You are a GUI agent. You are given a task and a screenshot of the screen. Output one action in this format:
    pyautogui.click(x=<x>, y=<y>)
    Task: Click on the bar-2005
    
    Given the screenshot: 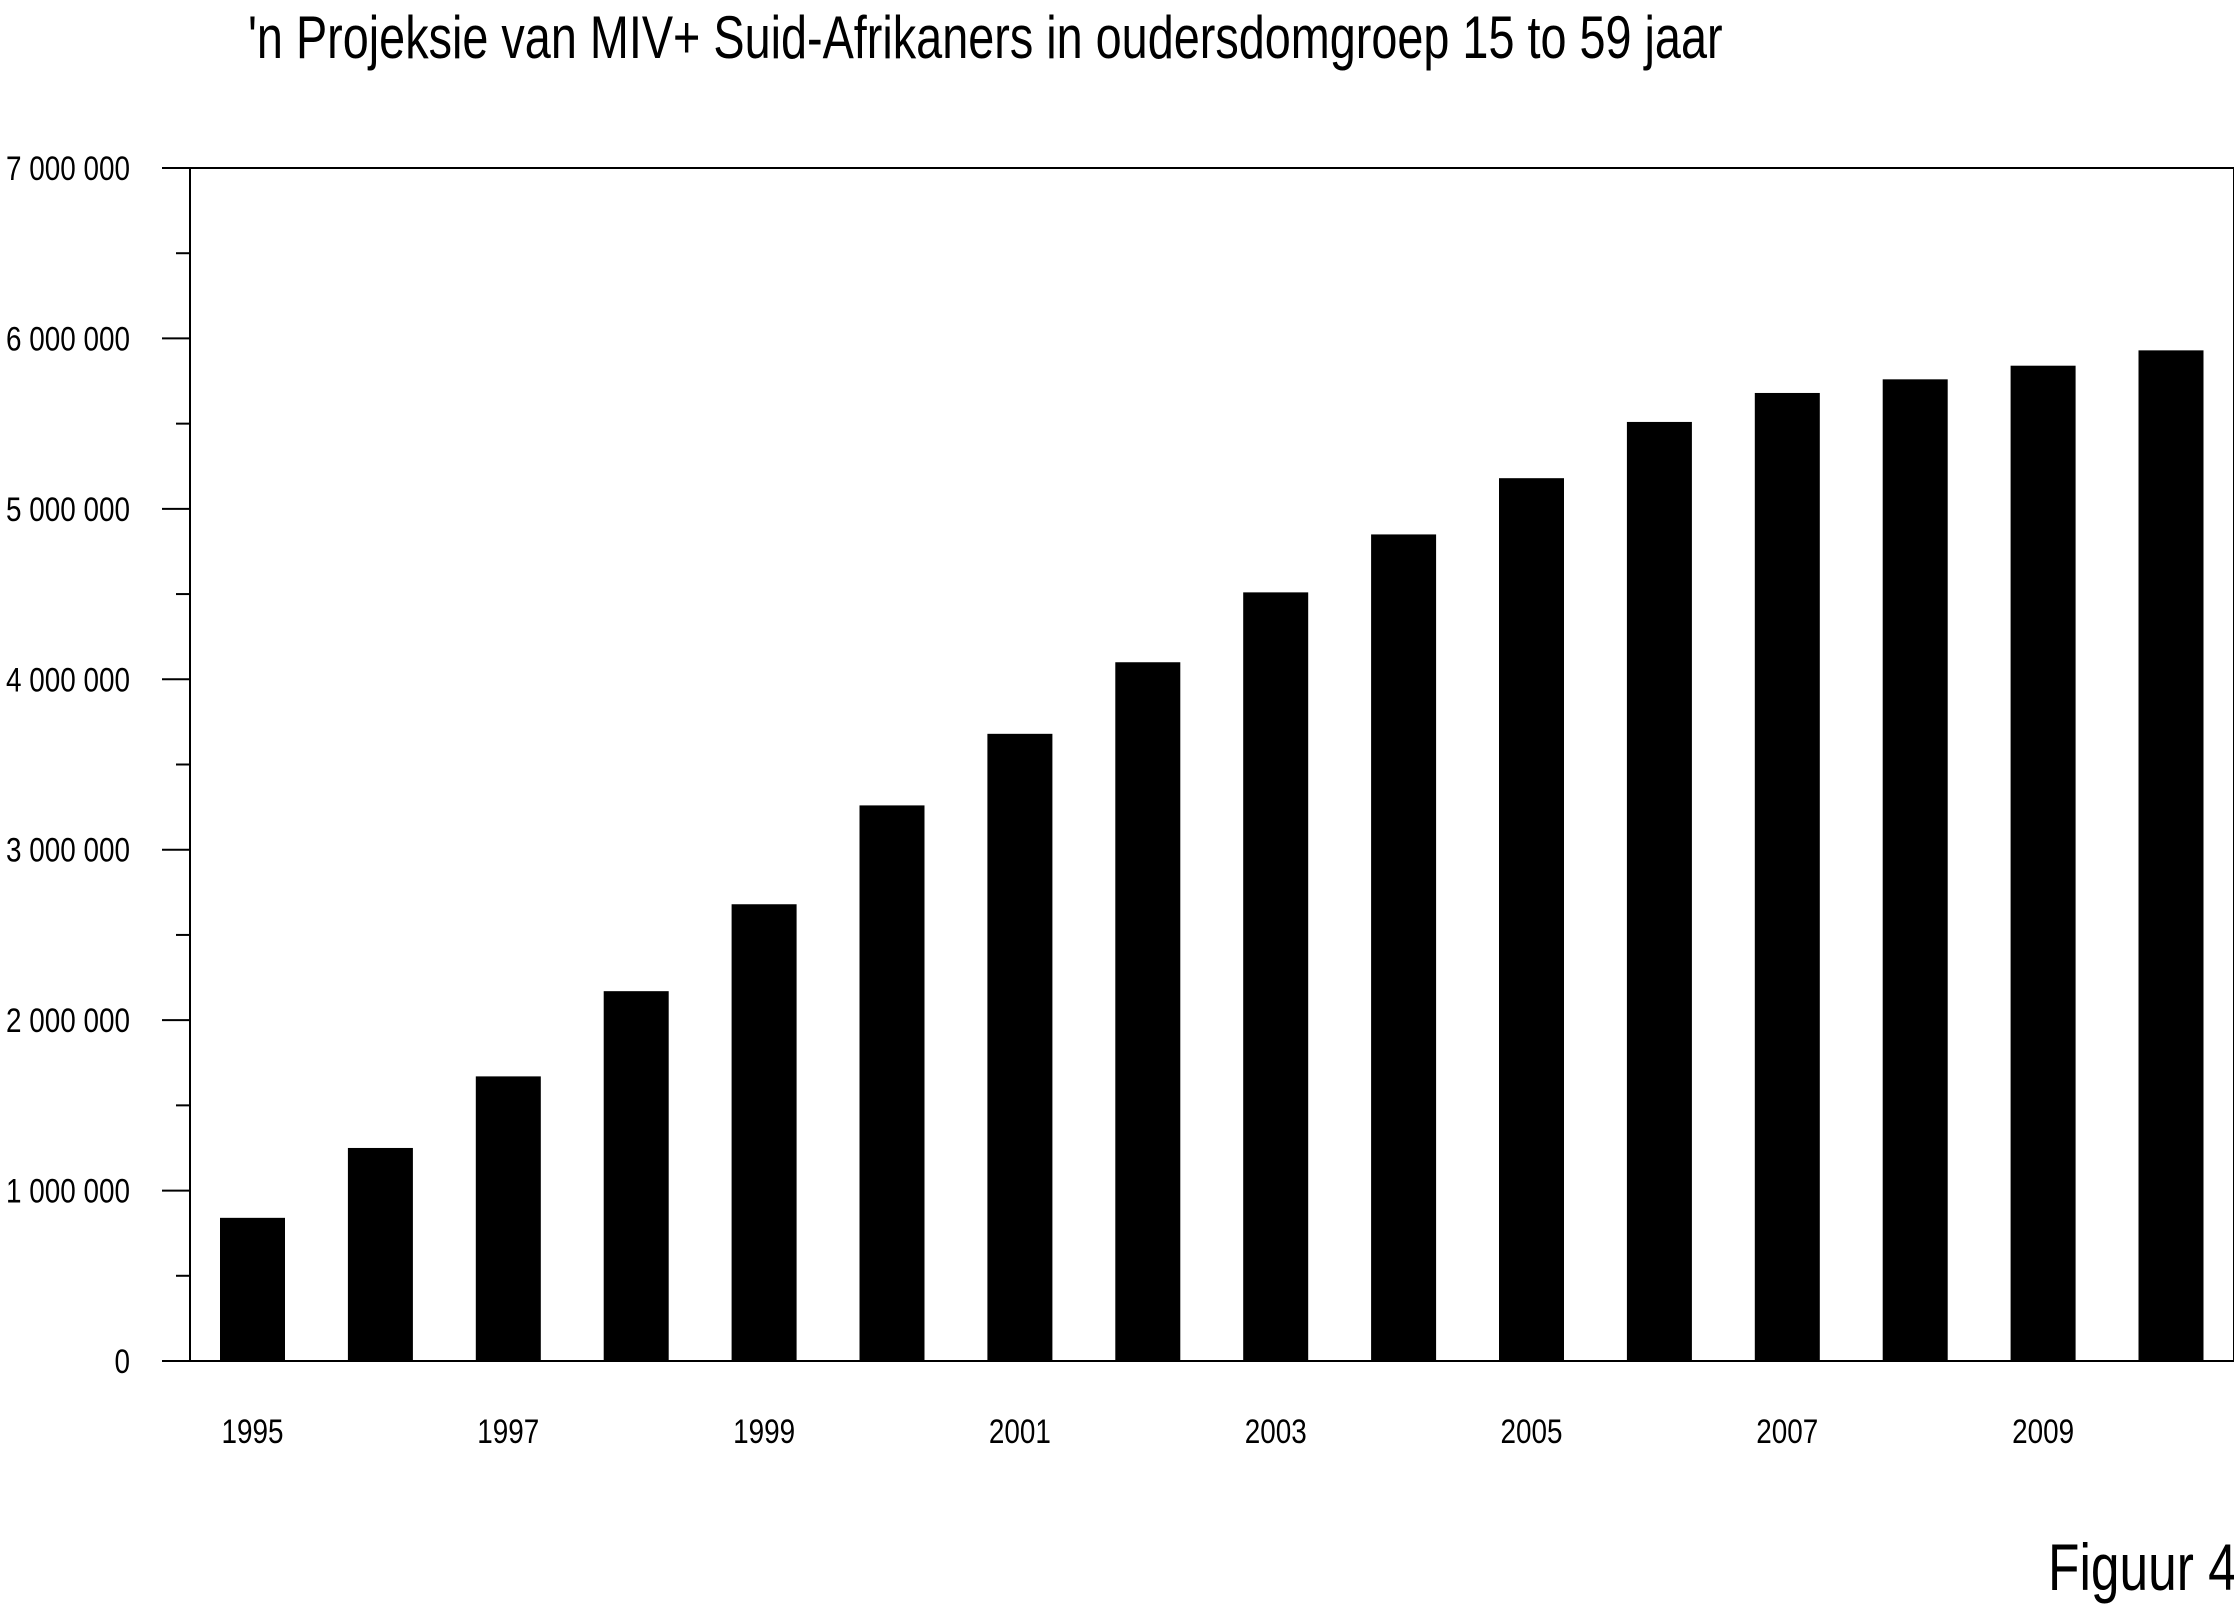 What is the action you would take?
    pyautogui.click(x=1531, y=919)
    